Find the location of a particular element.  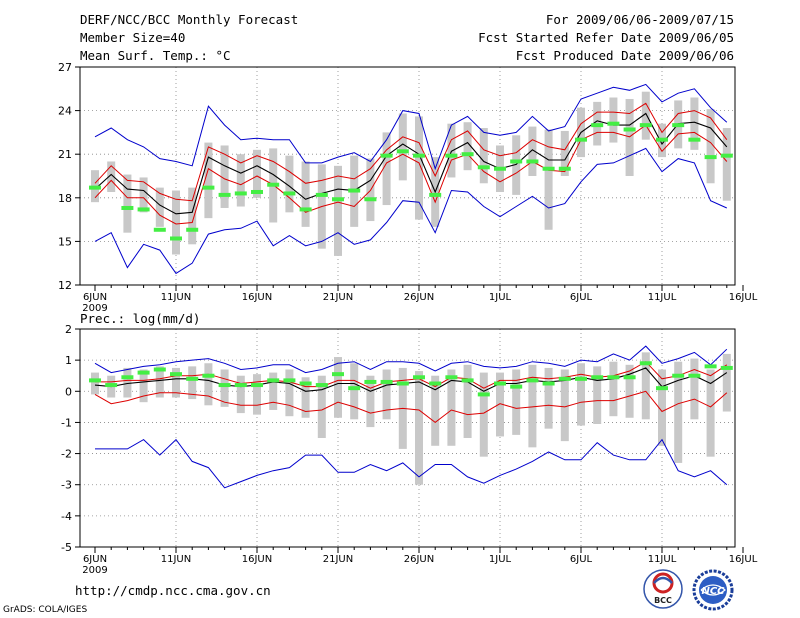

temp-year-label: 2009 is located at coordinates (94, 308).